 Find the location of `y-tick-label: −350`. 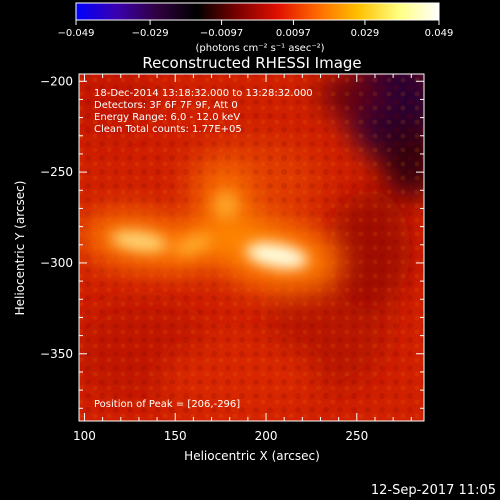

y-tick-label: −350 is located at coordinates (56, 354).